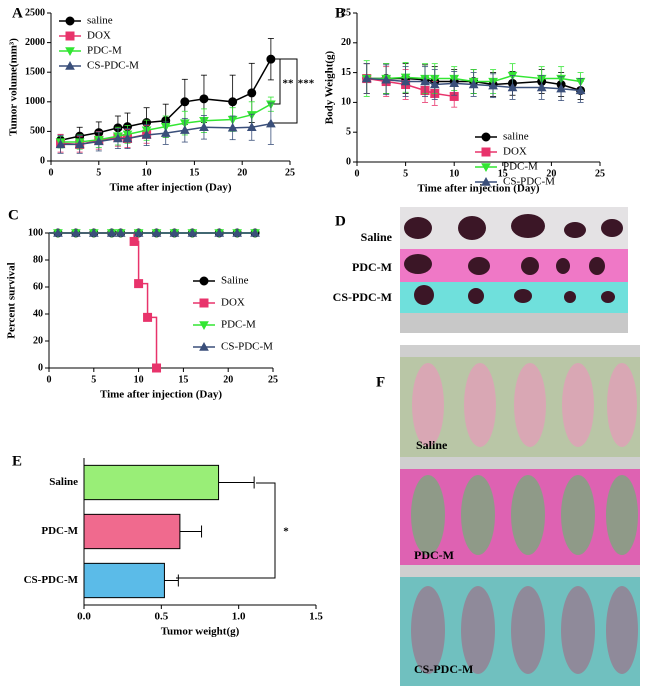 The width and height of the screenshot is (646, 686). I want to click on legend-label: Saline, so click(235, 281).